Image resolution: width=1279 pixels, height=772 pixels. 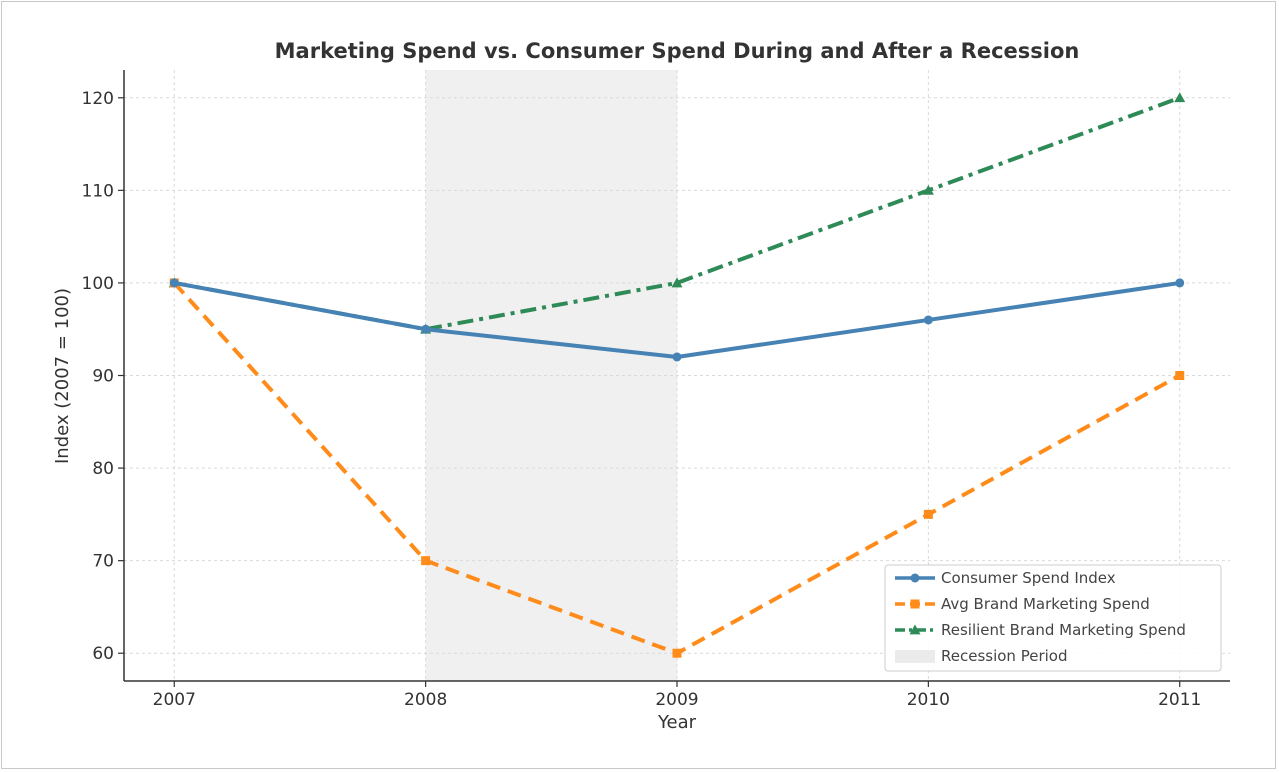 I want to click on x-tick-label: 2009, so click(x=676, y=700).